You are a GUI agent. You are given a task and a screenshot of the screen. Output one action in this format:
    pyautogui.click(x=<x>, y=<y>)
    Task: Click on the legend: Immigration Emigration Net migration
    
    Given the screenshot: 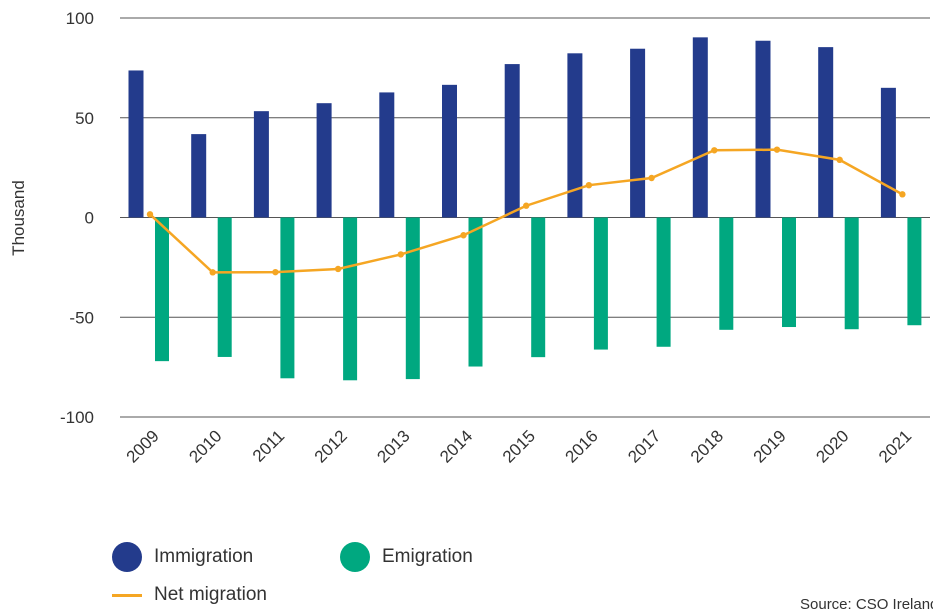 What is the action you would take?
    pyautogui.click(x=412, y=576)
    